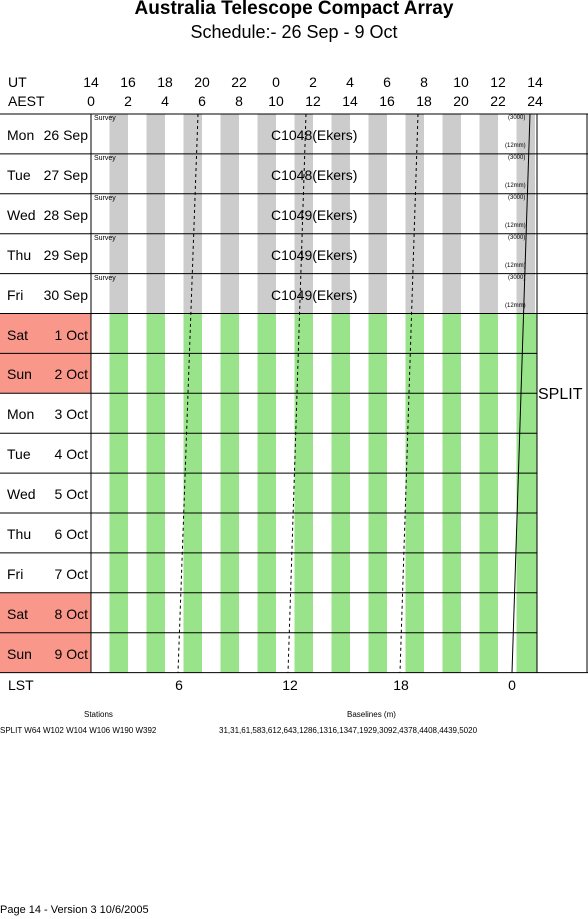  I want to click on ut-tick: 10, so click(461, 82).